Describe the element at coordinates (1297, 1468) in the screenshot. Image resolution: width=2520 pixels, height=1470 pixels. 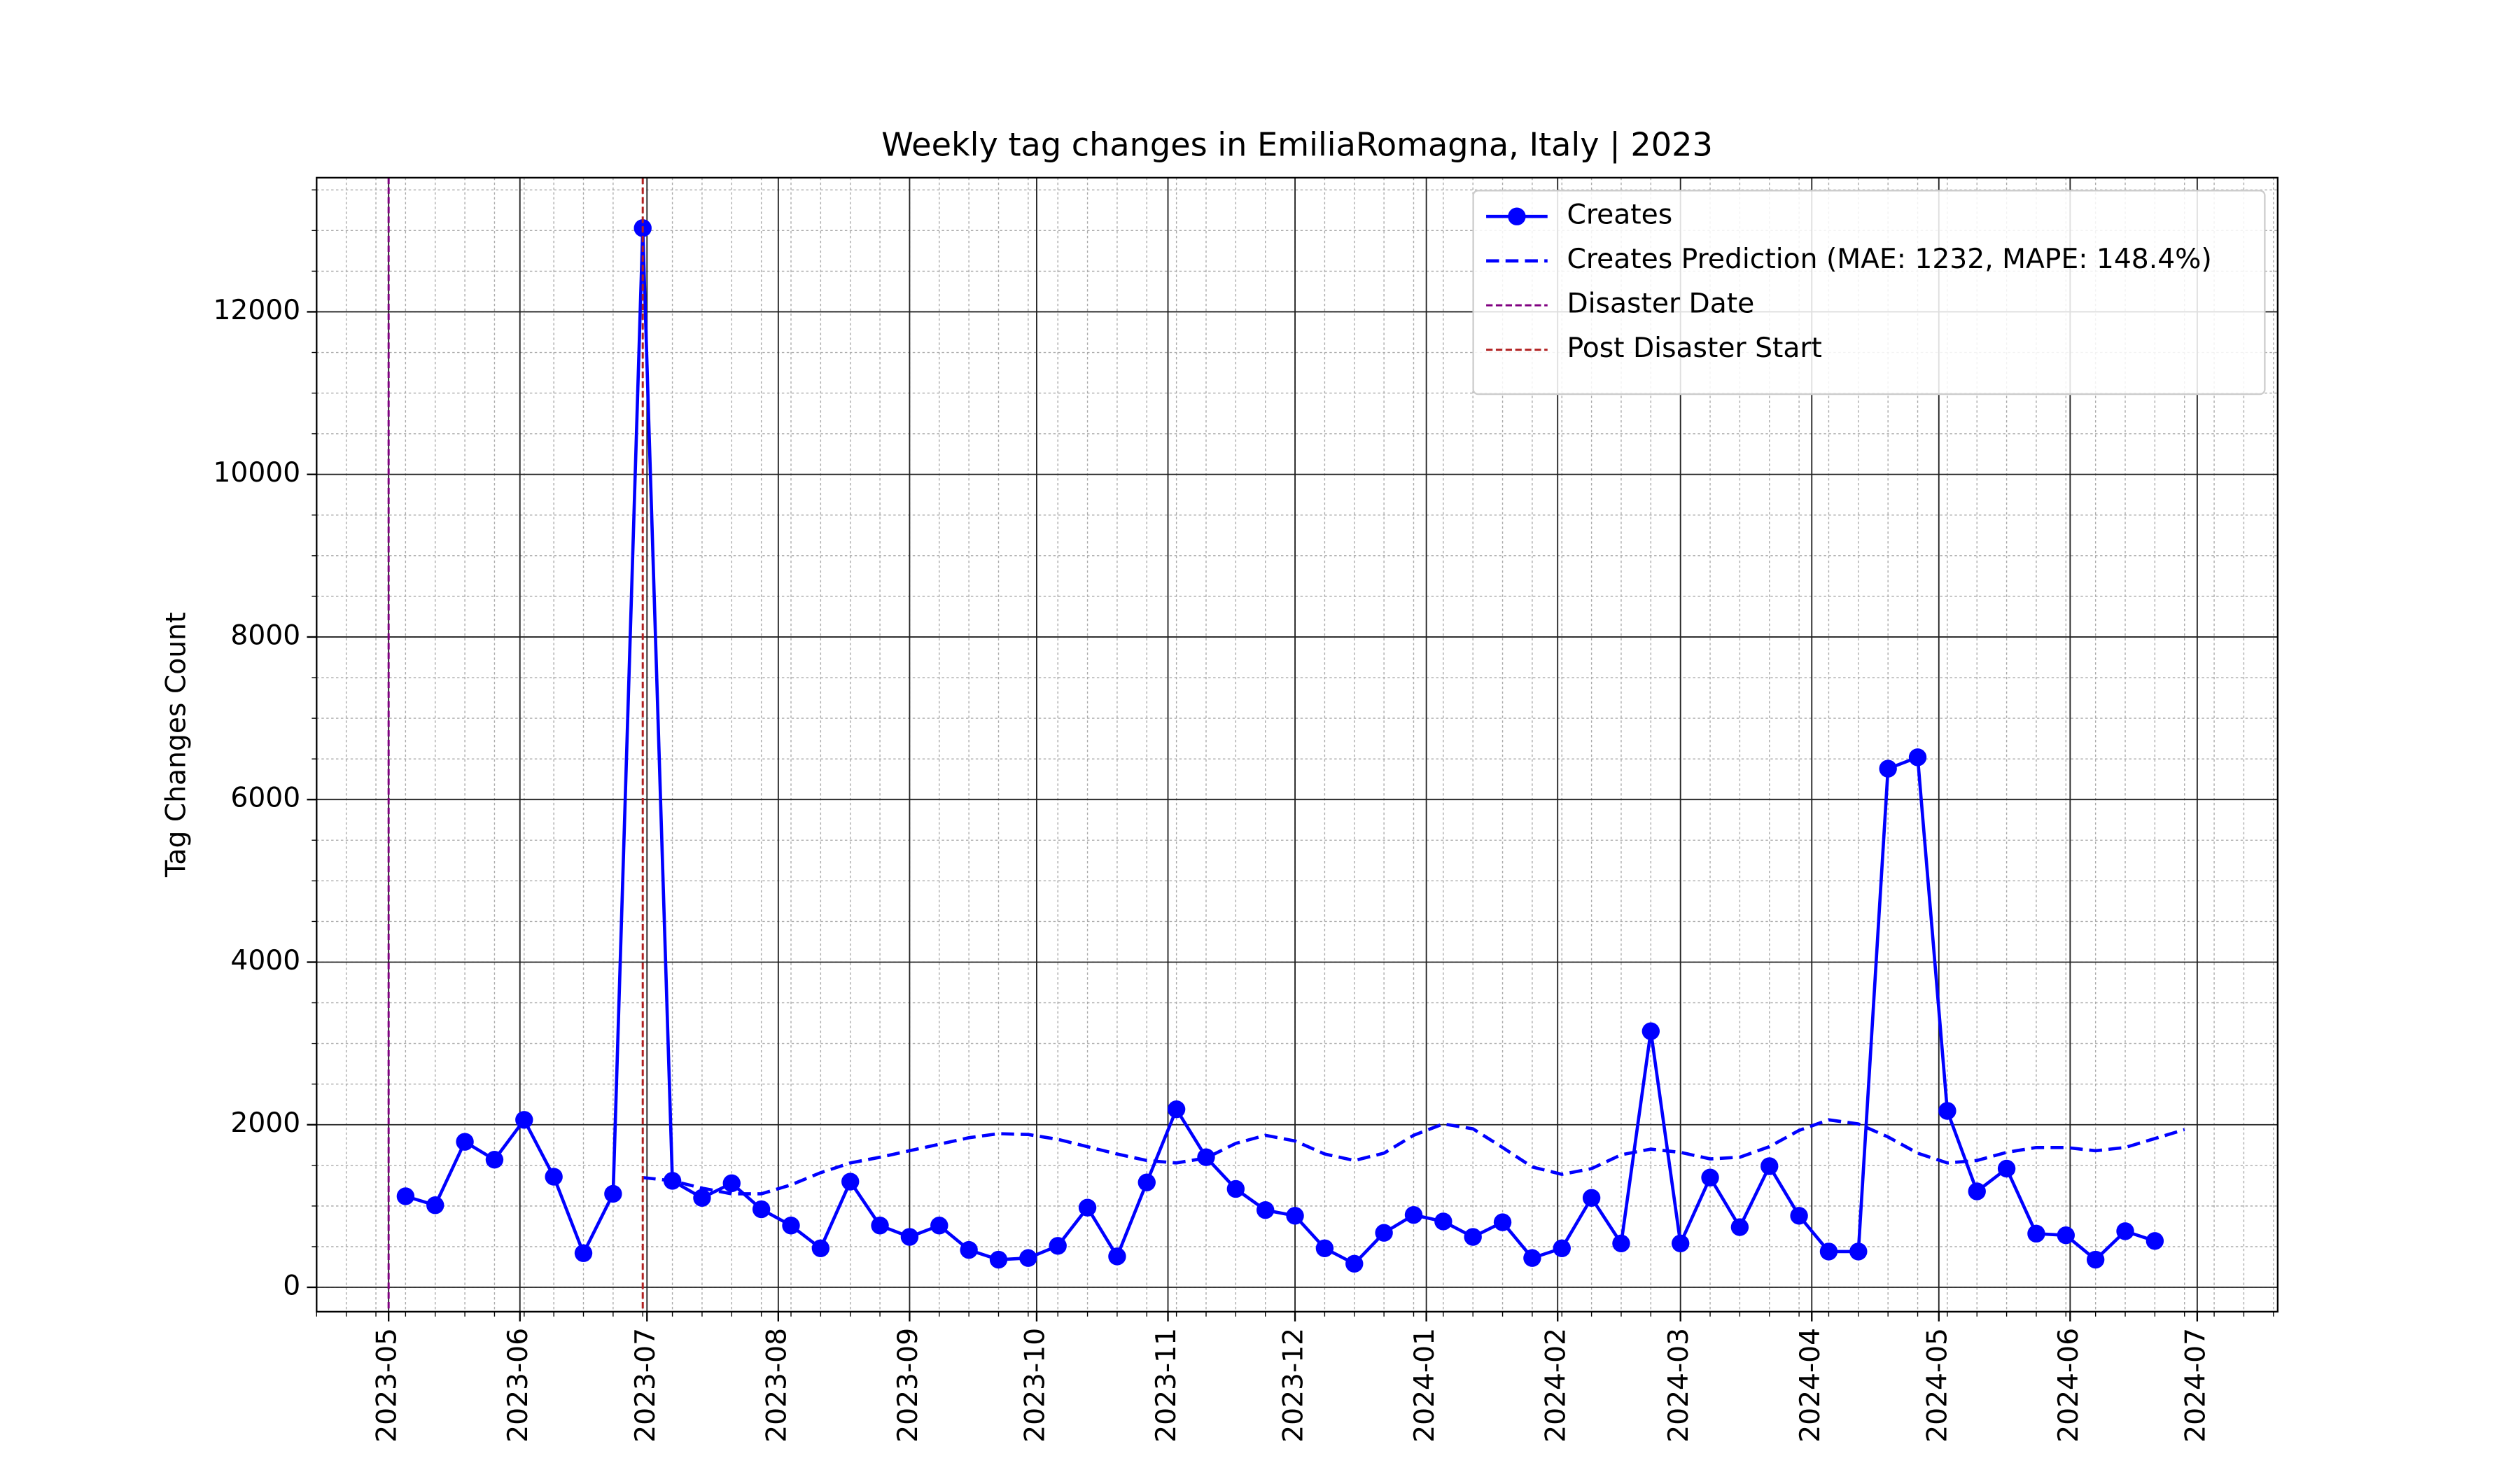
I see `x-axis-label: Date` at that location.